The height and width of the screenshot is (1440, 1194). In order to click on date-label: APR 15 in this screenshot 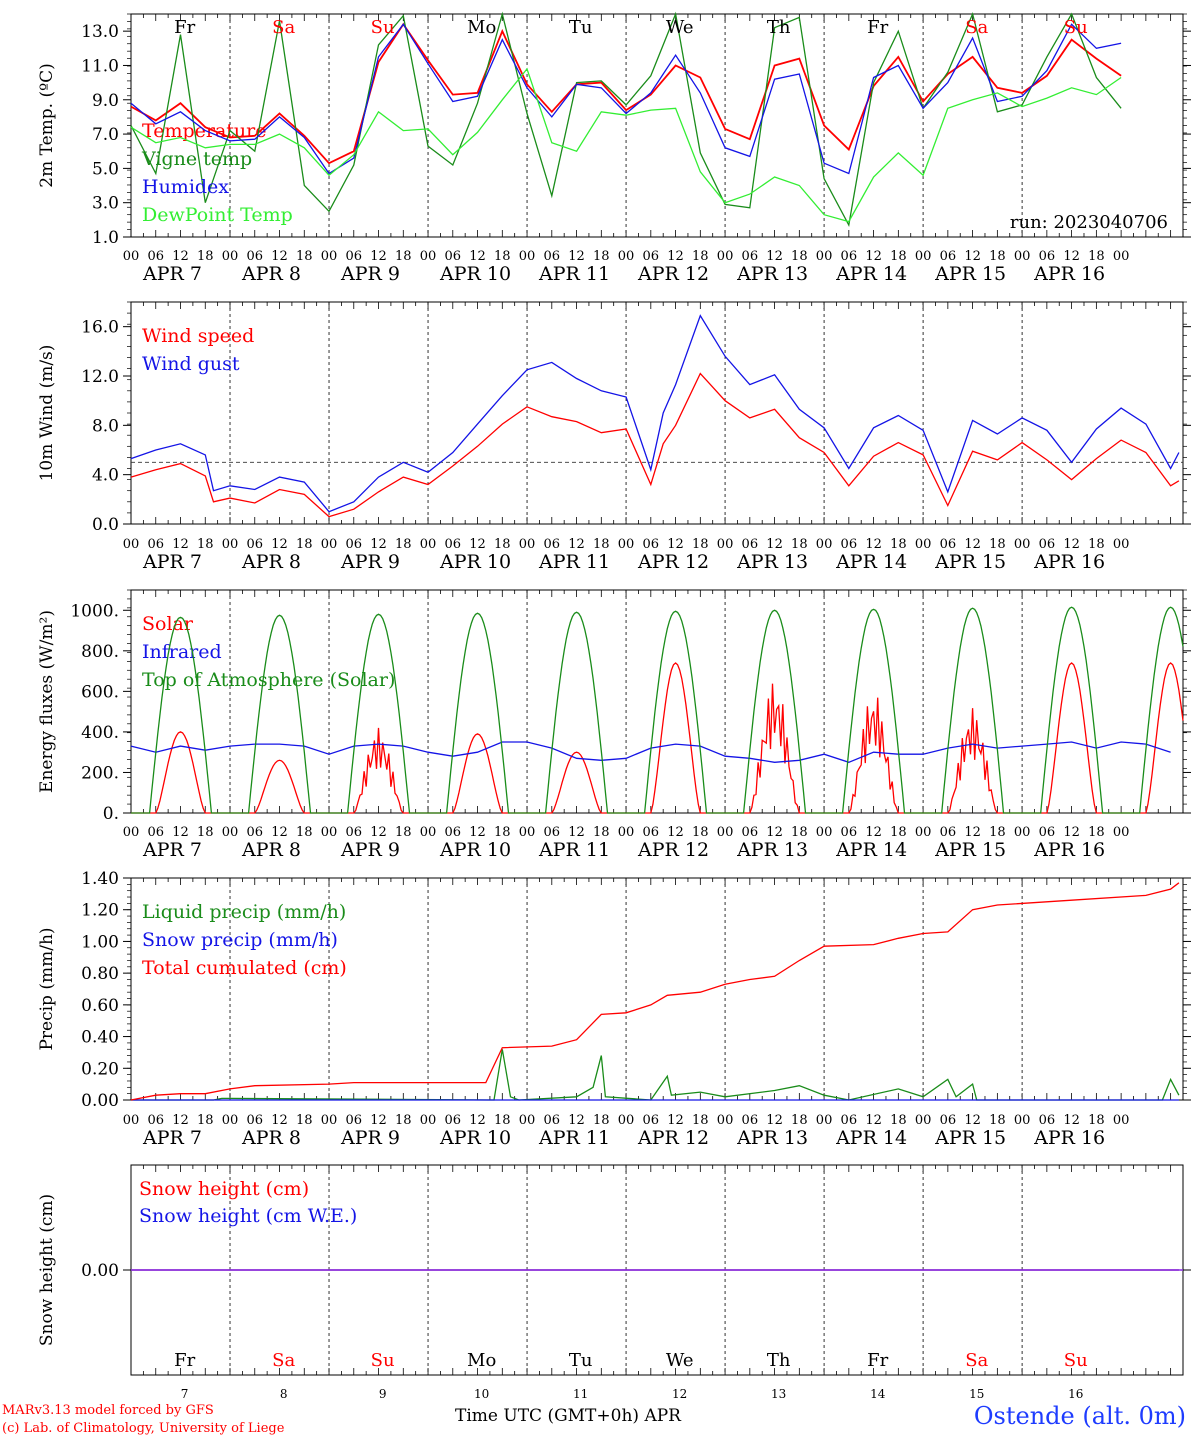, I will do `click(970, 274)`.